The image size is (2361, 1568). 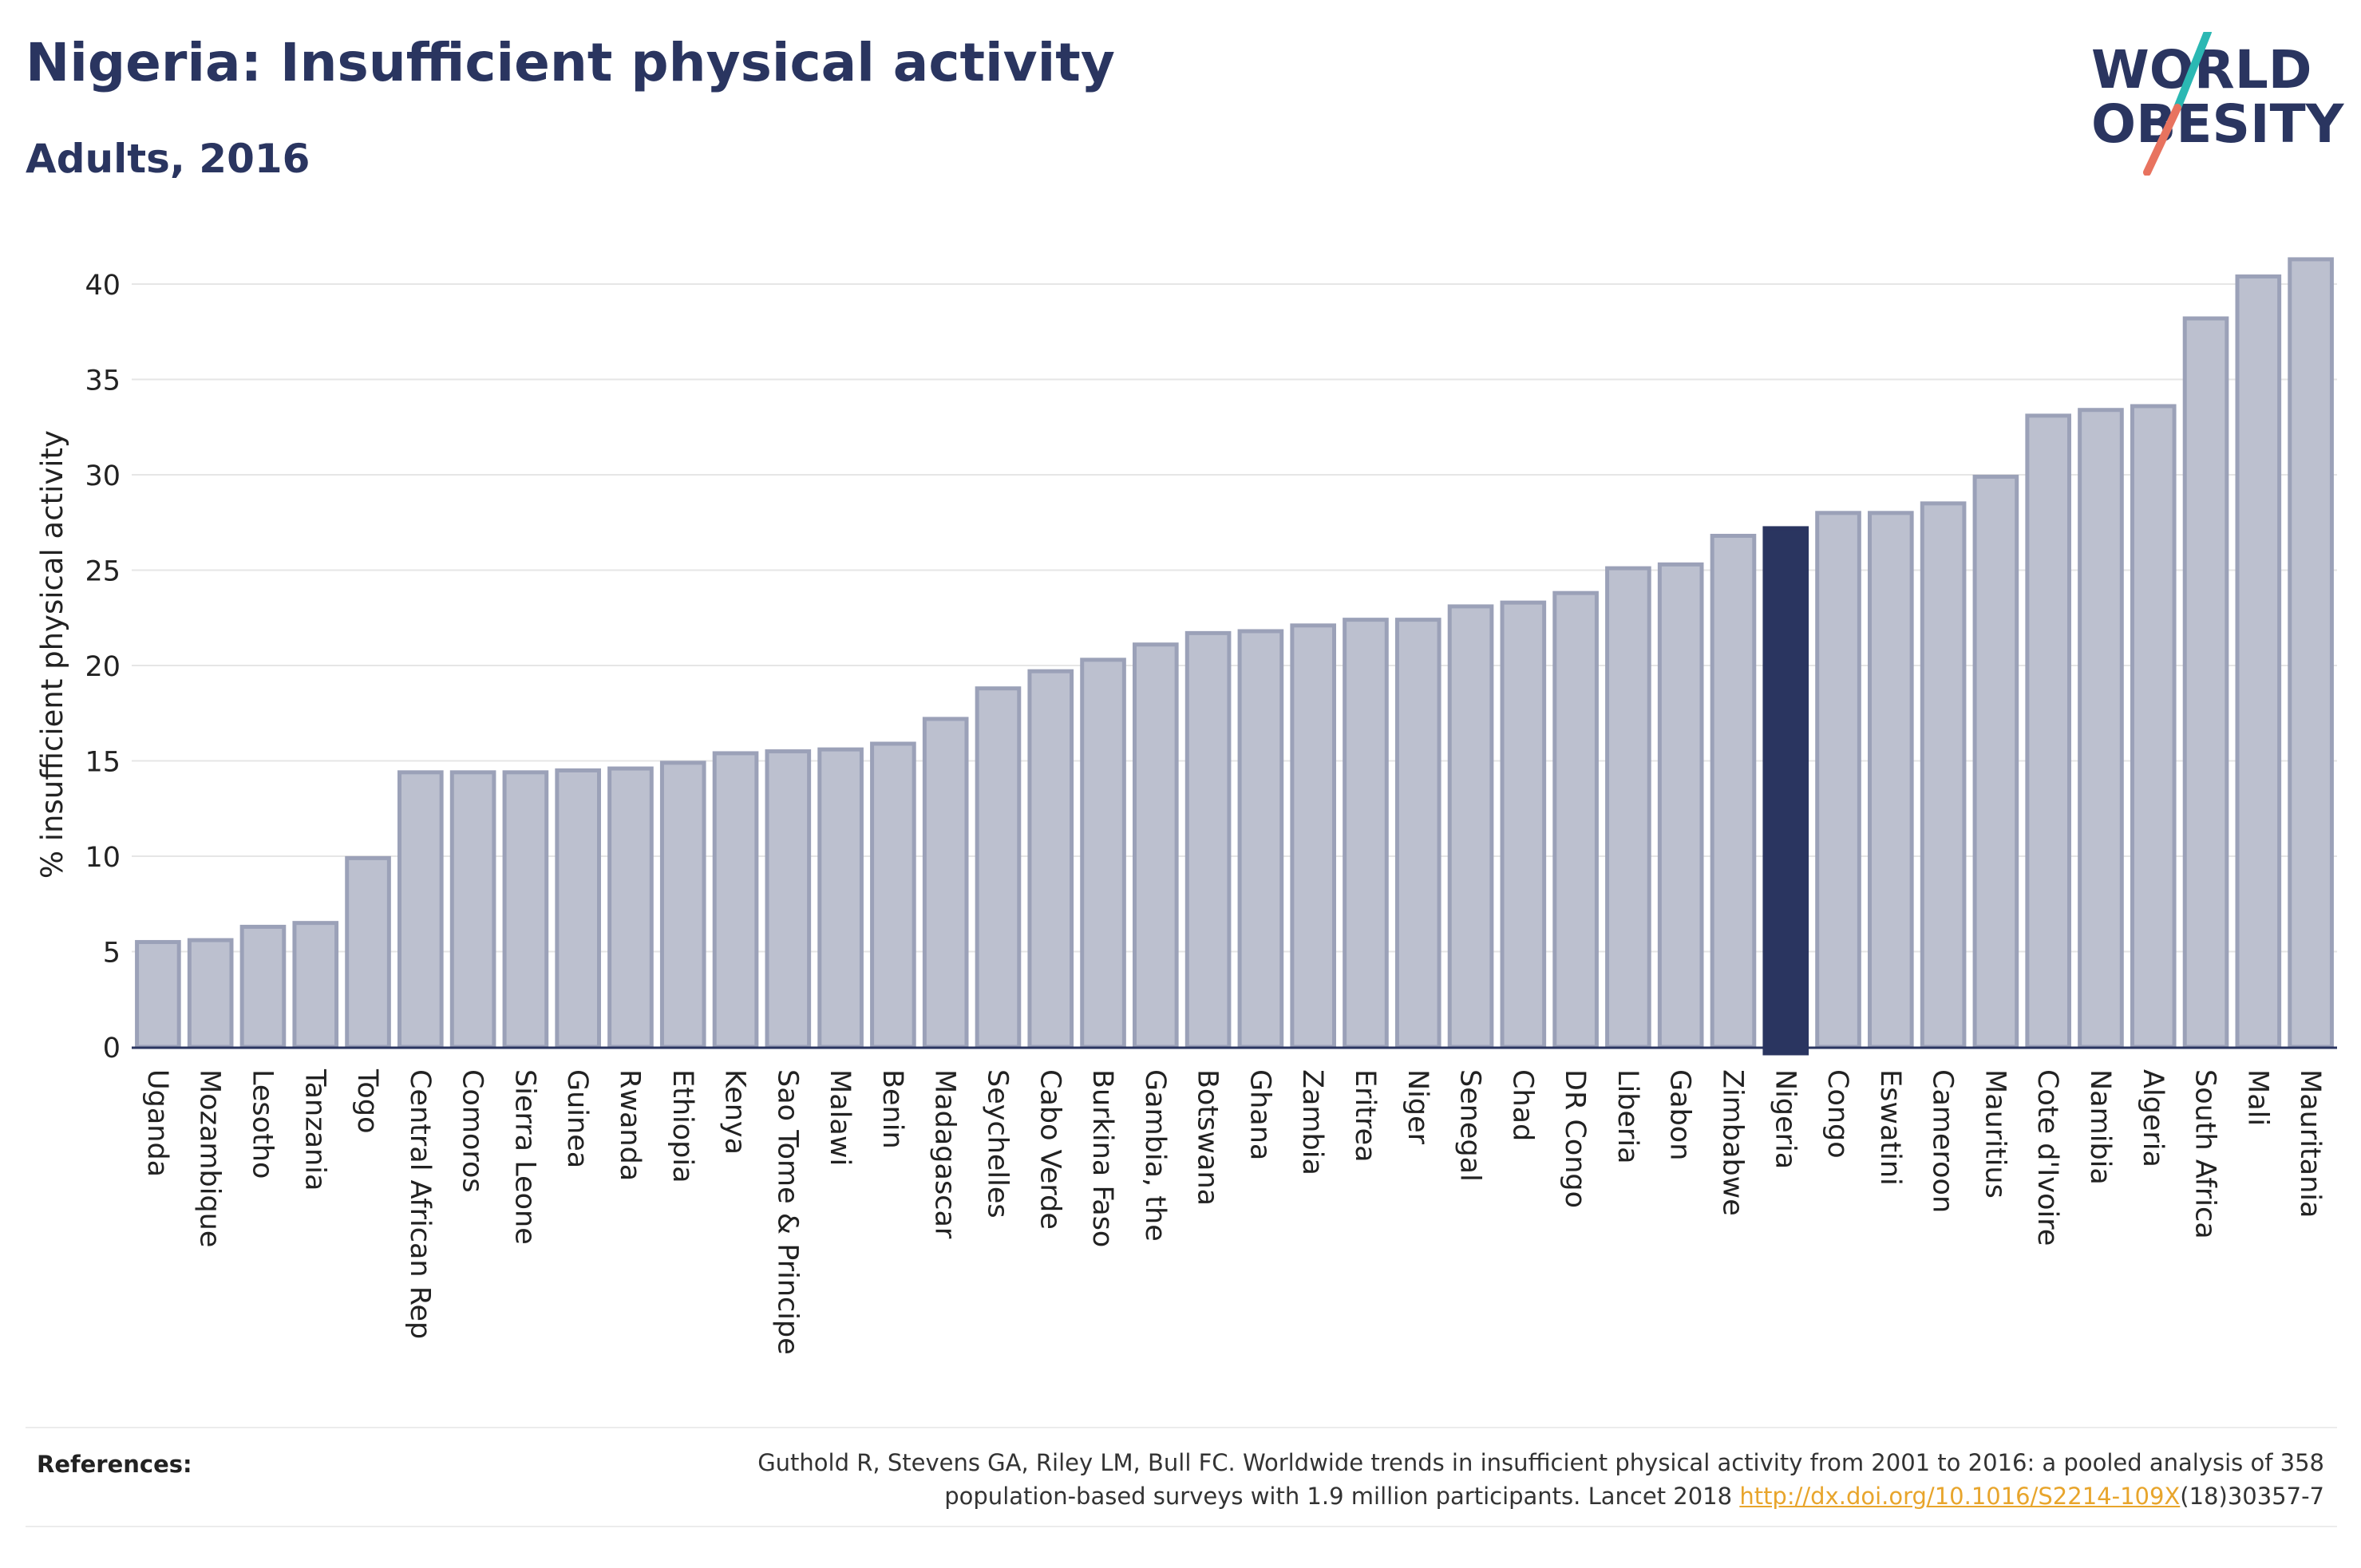 I want to click on x-tick-label: Mauritania, so click(x=2310, y=1143).